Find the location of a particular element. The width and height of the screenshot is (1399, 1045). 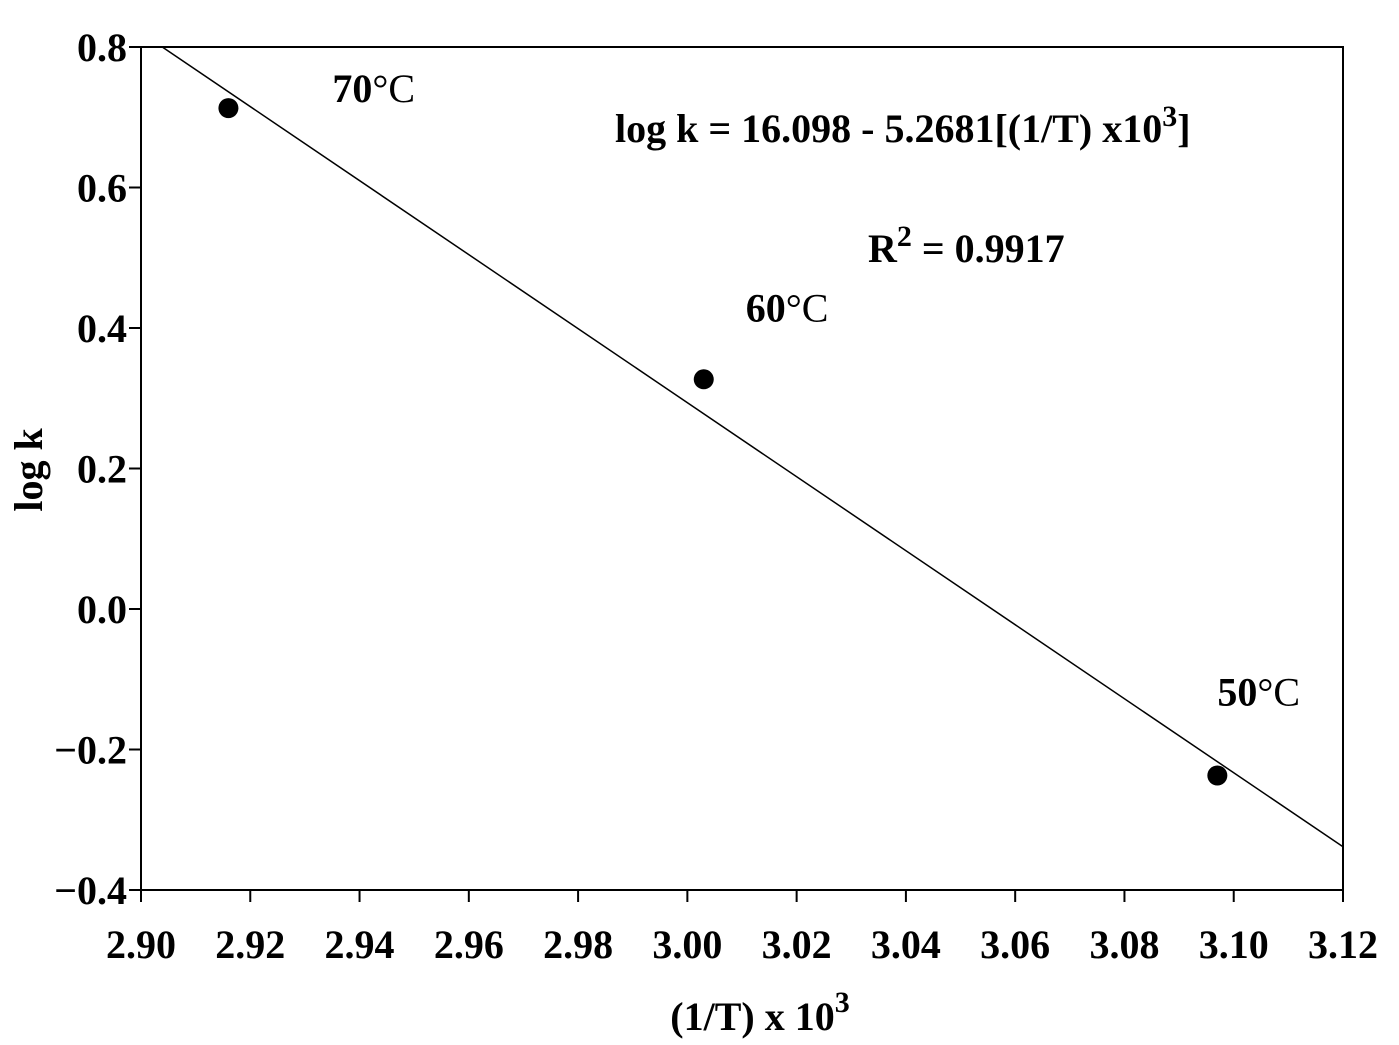

x-tick-label: 3.10 is located at coordinates (1234, 944).